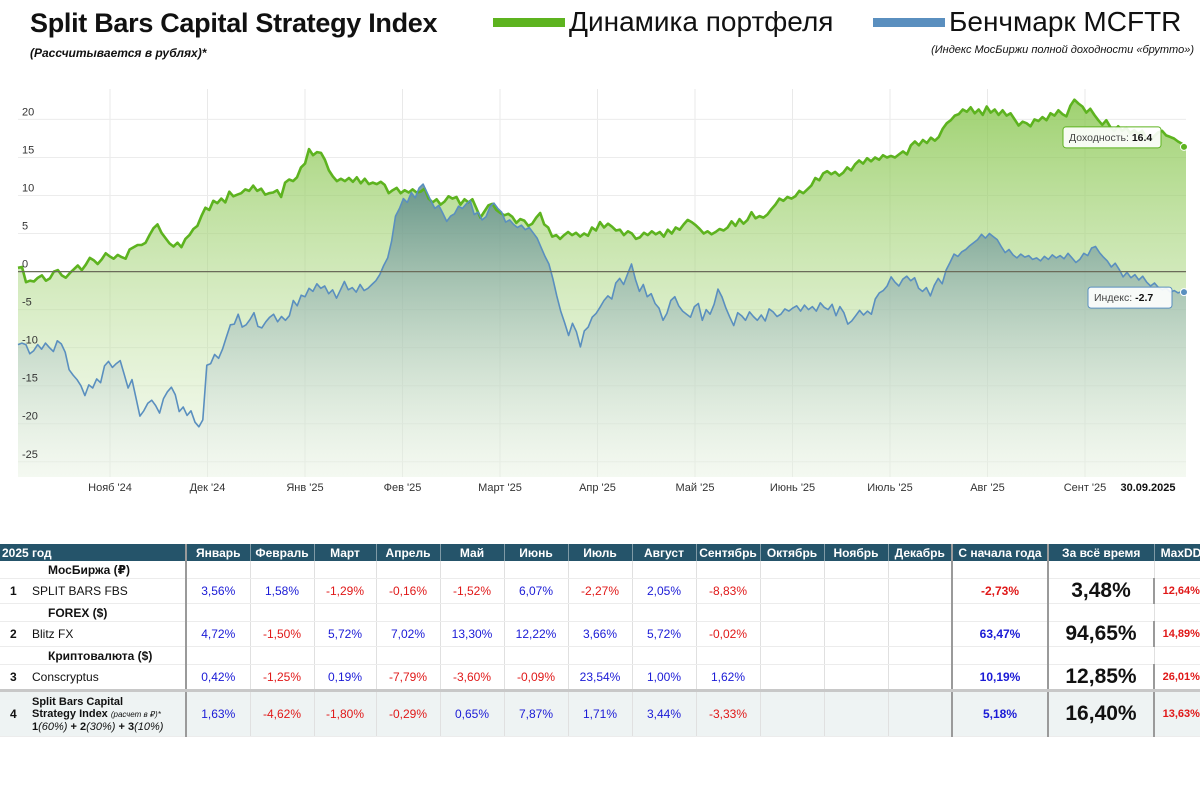 Image resolution: width=1200 pixels, height=800 pixels. What do you see at coordinates (536, 552) in the screenshot?
I see `column-header: Июнь` at bounding box center [536, 552].